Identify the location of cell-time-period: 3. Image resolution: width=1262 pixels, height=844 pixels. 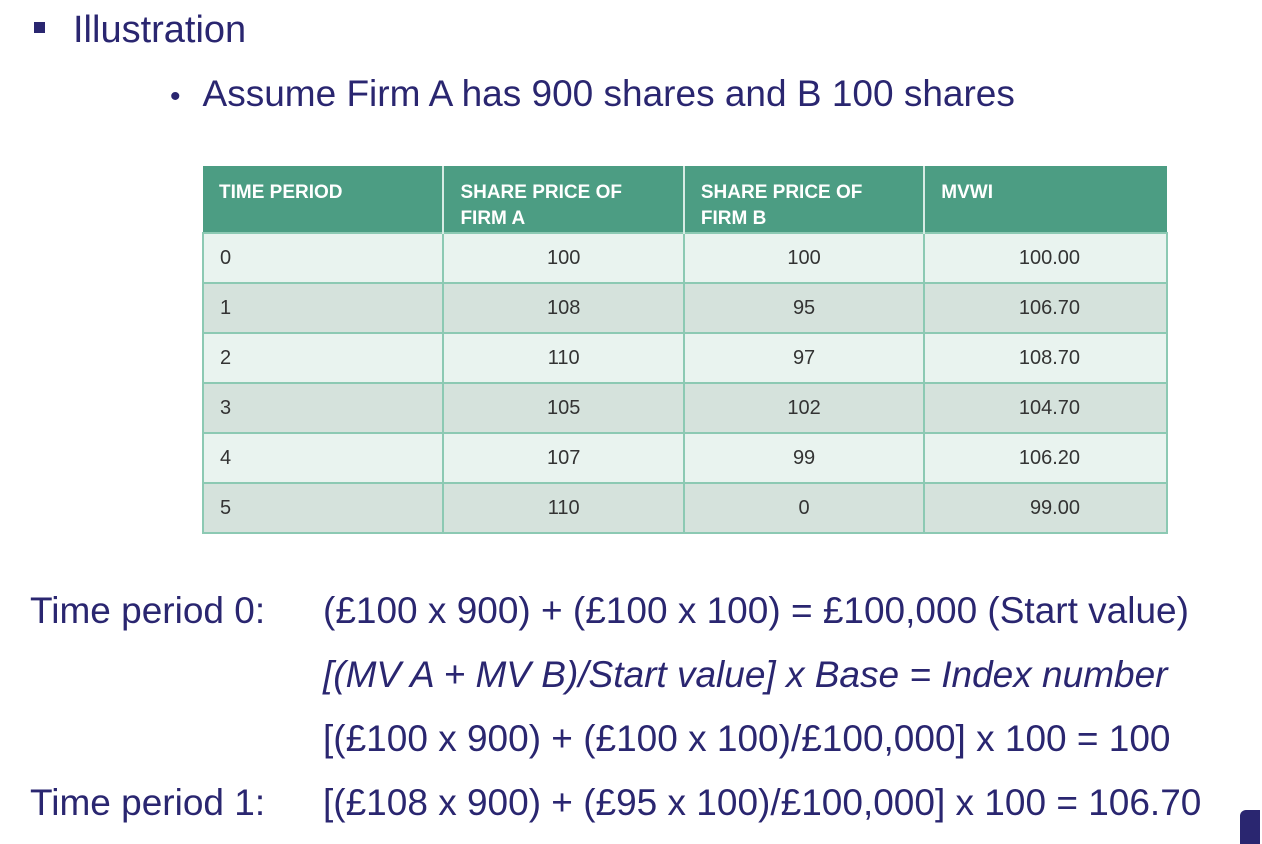
(323, 408).